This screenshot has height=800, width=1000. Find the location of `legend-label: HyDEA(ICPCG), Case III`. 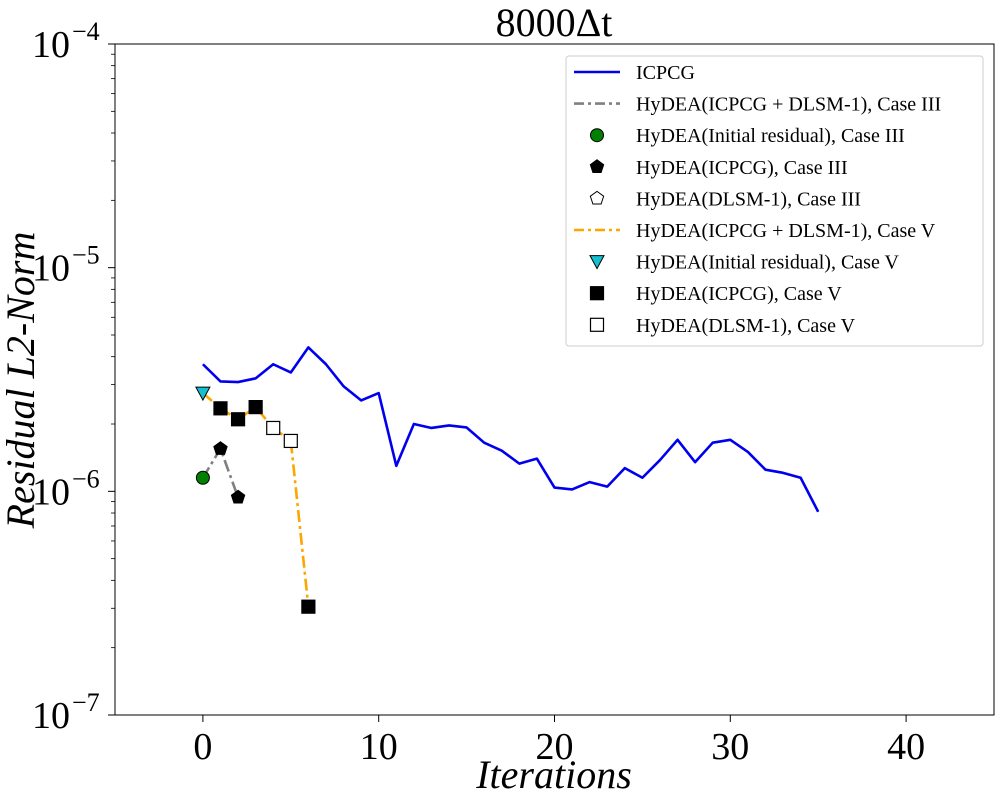

legend-label: HyDEA(ICPCG), Case III is located at coordinates (742, 168).